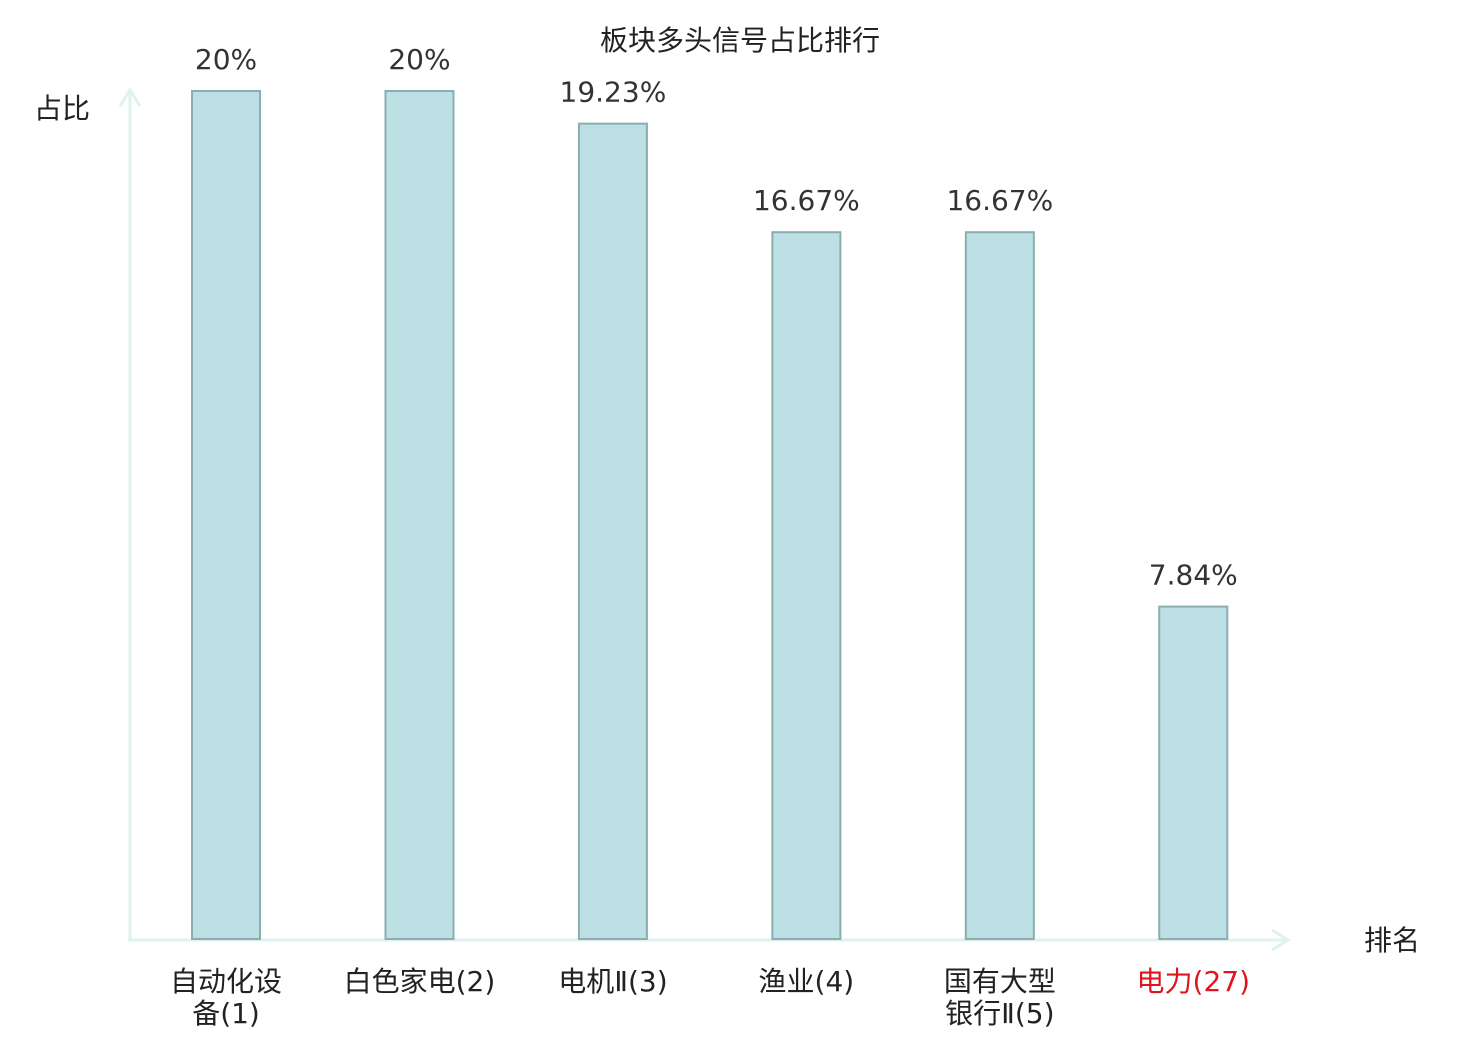 Image resolution: width=1480 pixels, height=1040 pixels. What do you see at coordinates (1193, 575) in the screenshot?
I see `value-label: 7.84%` at bounding box center [1193, 575].